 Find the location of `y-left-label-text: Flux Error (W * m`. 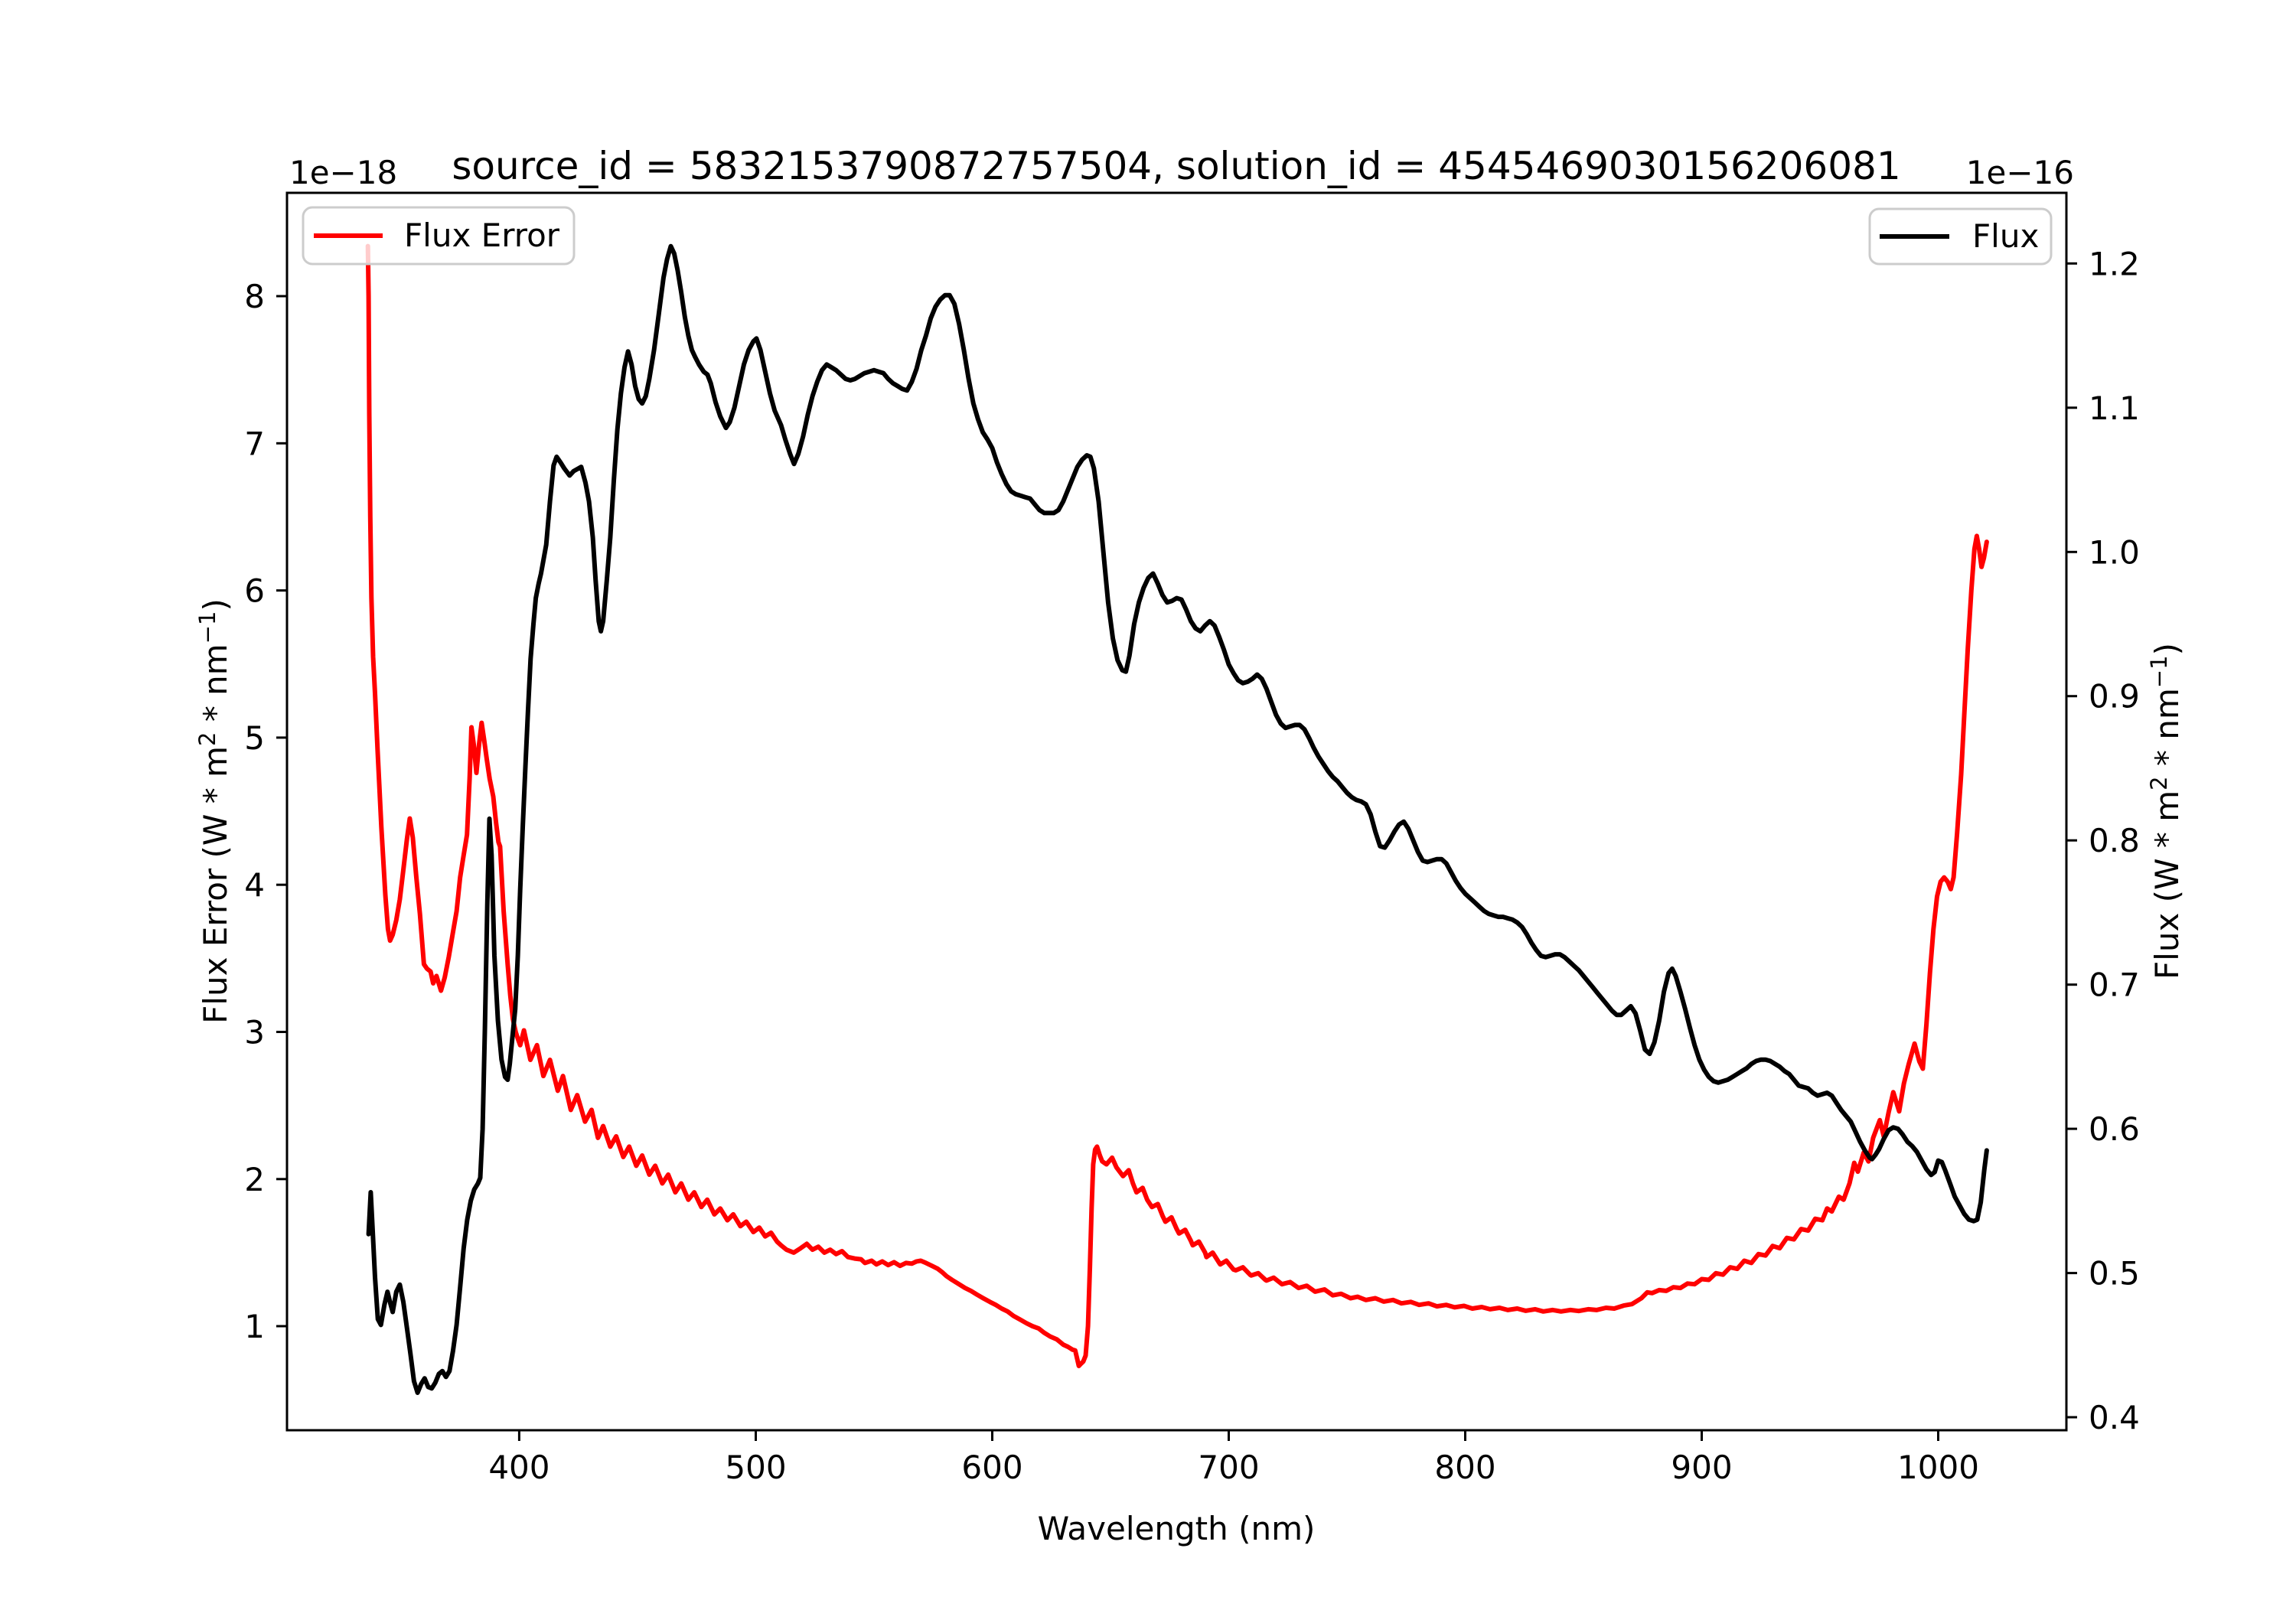

y-left-label-text: Flux Error (W * m is located at coordinates (215, 885).